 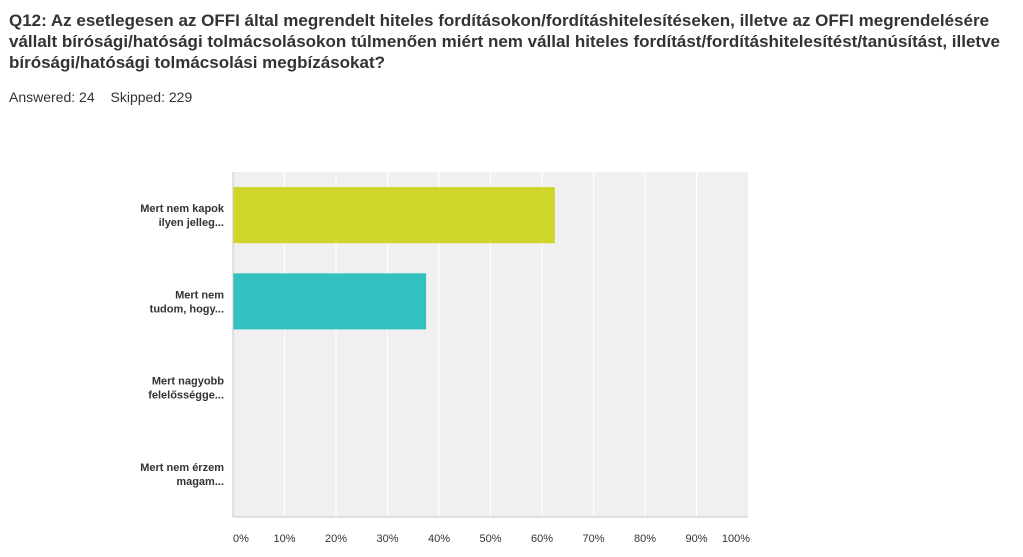 What do you see at coordinates (542, 539) in the screenshot?
I see `x-tick-label: 60%` at bounding box center [542, 539].